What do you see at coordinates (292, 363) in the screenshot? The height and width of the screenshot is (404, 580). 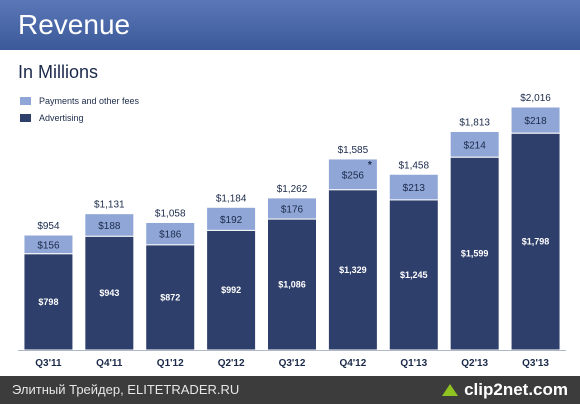 I see `x-tick-label: Q3'12` at bounding box center [292, 363].